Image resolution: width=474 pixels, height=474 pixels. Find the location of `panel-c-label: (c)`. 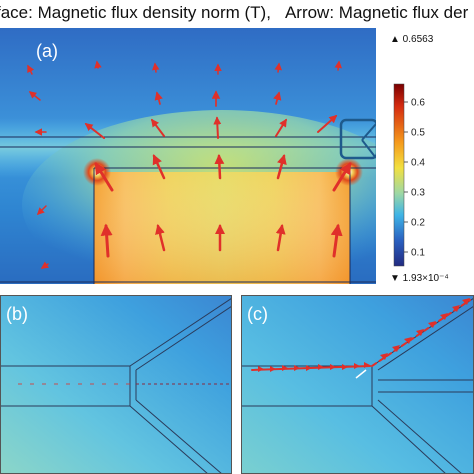

panel-c-label: (c) is located at coordinates (257, 314).